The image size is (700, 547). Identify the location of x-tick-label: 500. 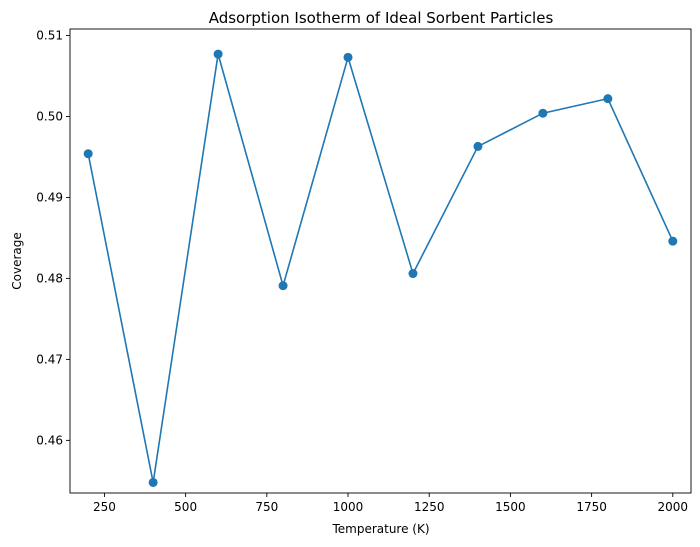
(185, 507).